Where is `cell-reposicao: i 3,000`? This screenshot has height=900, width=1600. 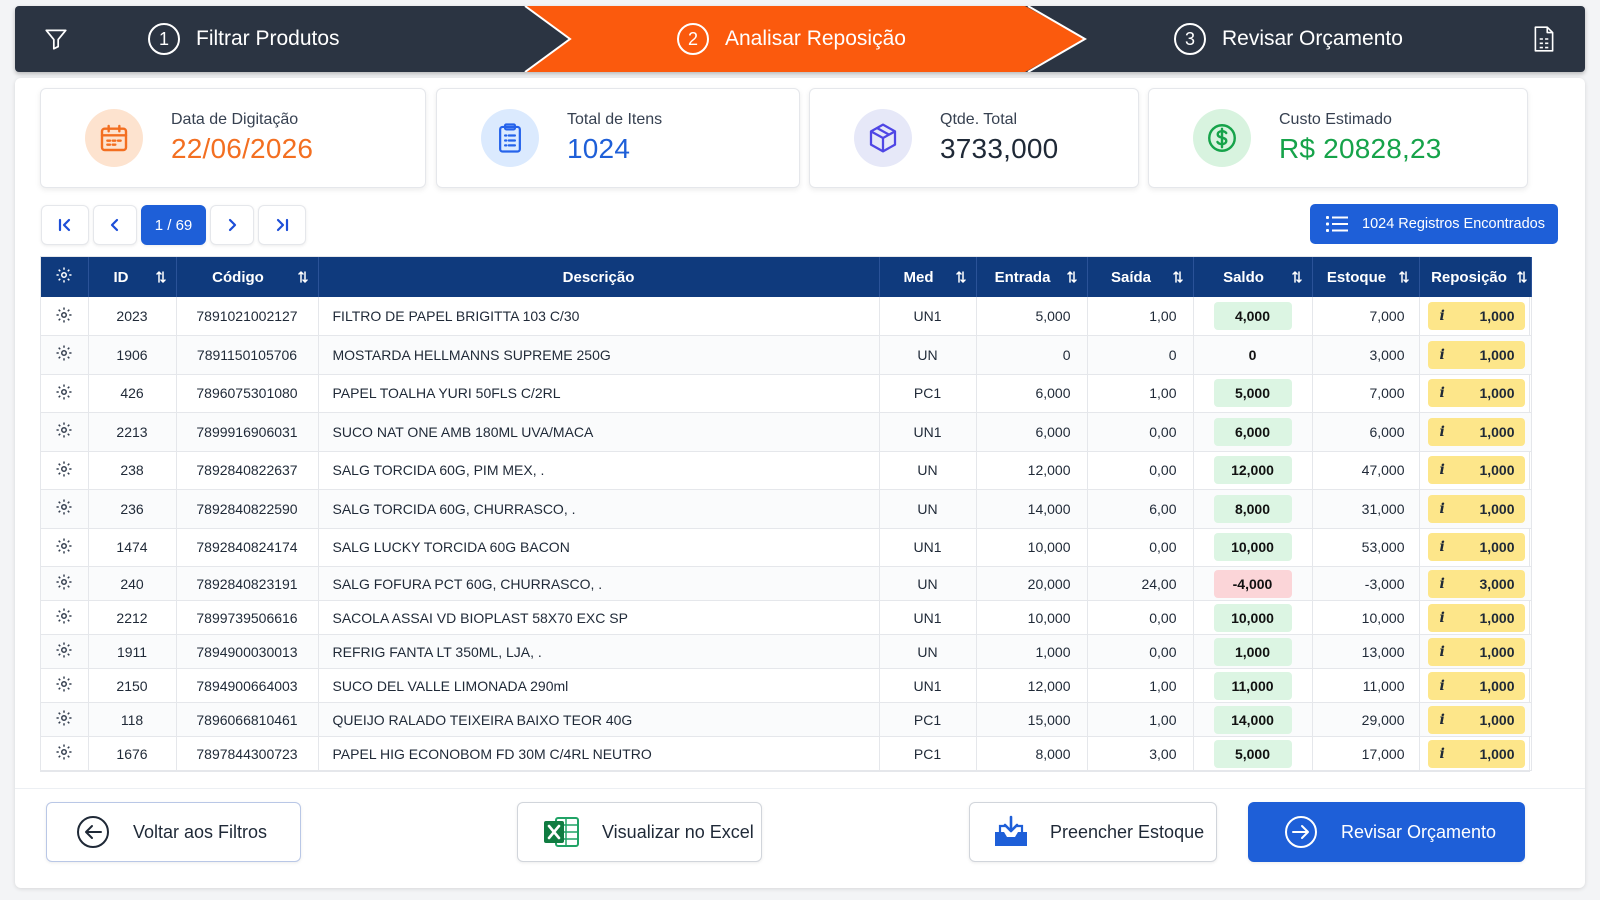
cell-reposicao: i 3,000 is located at coordinates (1475, 583).